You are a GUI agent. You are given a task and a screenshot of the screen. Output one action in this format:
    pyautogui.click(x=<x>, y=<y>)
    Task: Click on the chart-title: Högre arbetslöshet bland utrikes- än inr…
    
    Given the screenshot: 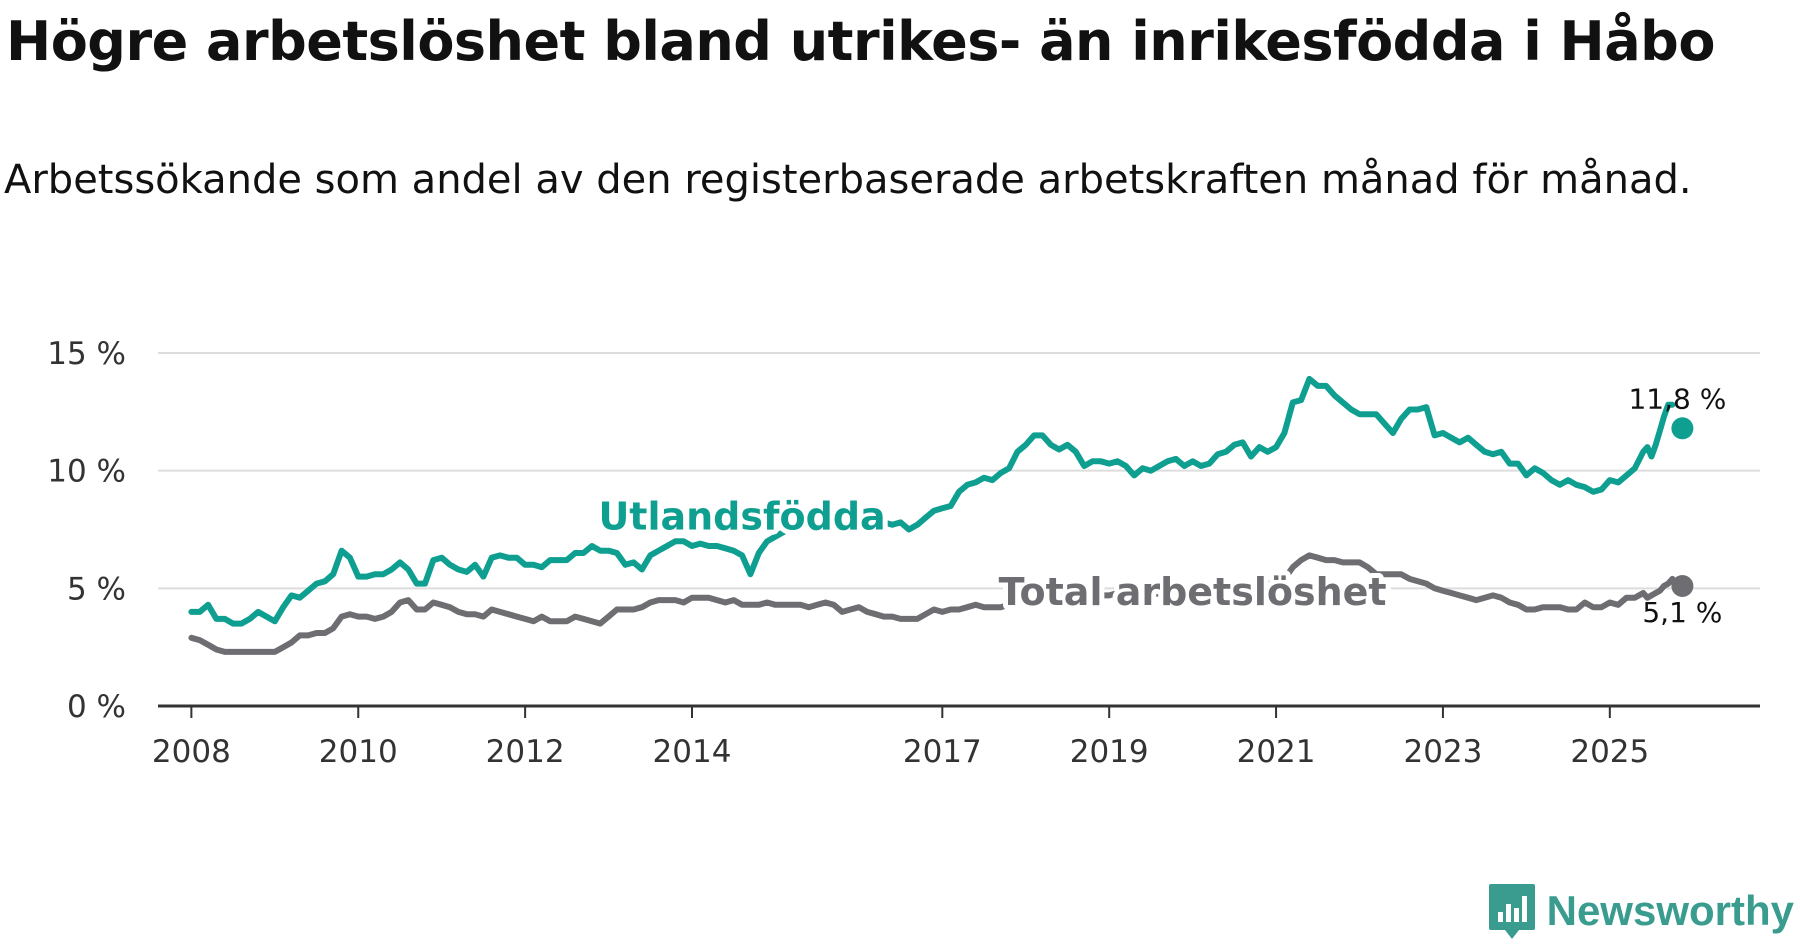 What is the action you would take?
    pyautogui.click(x=860, y=41)
    